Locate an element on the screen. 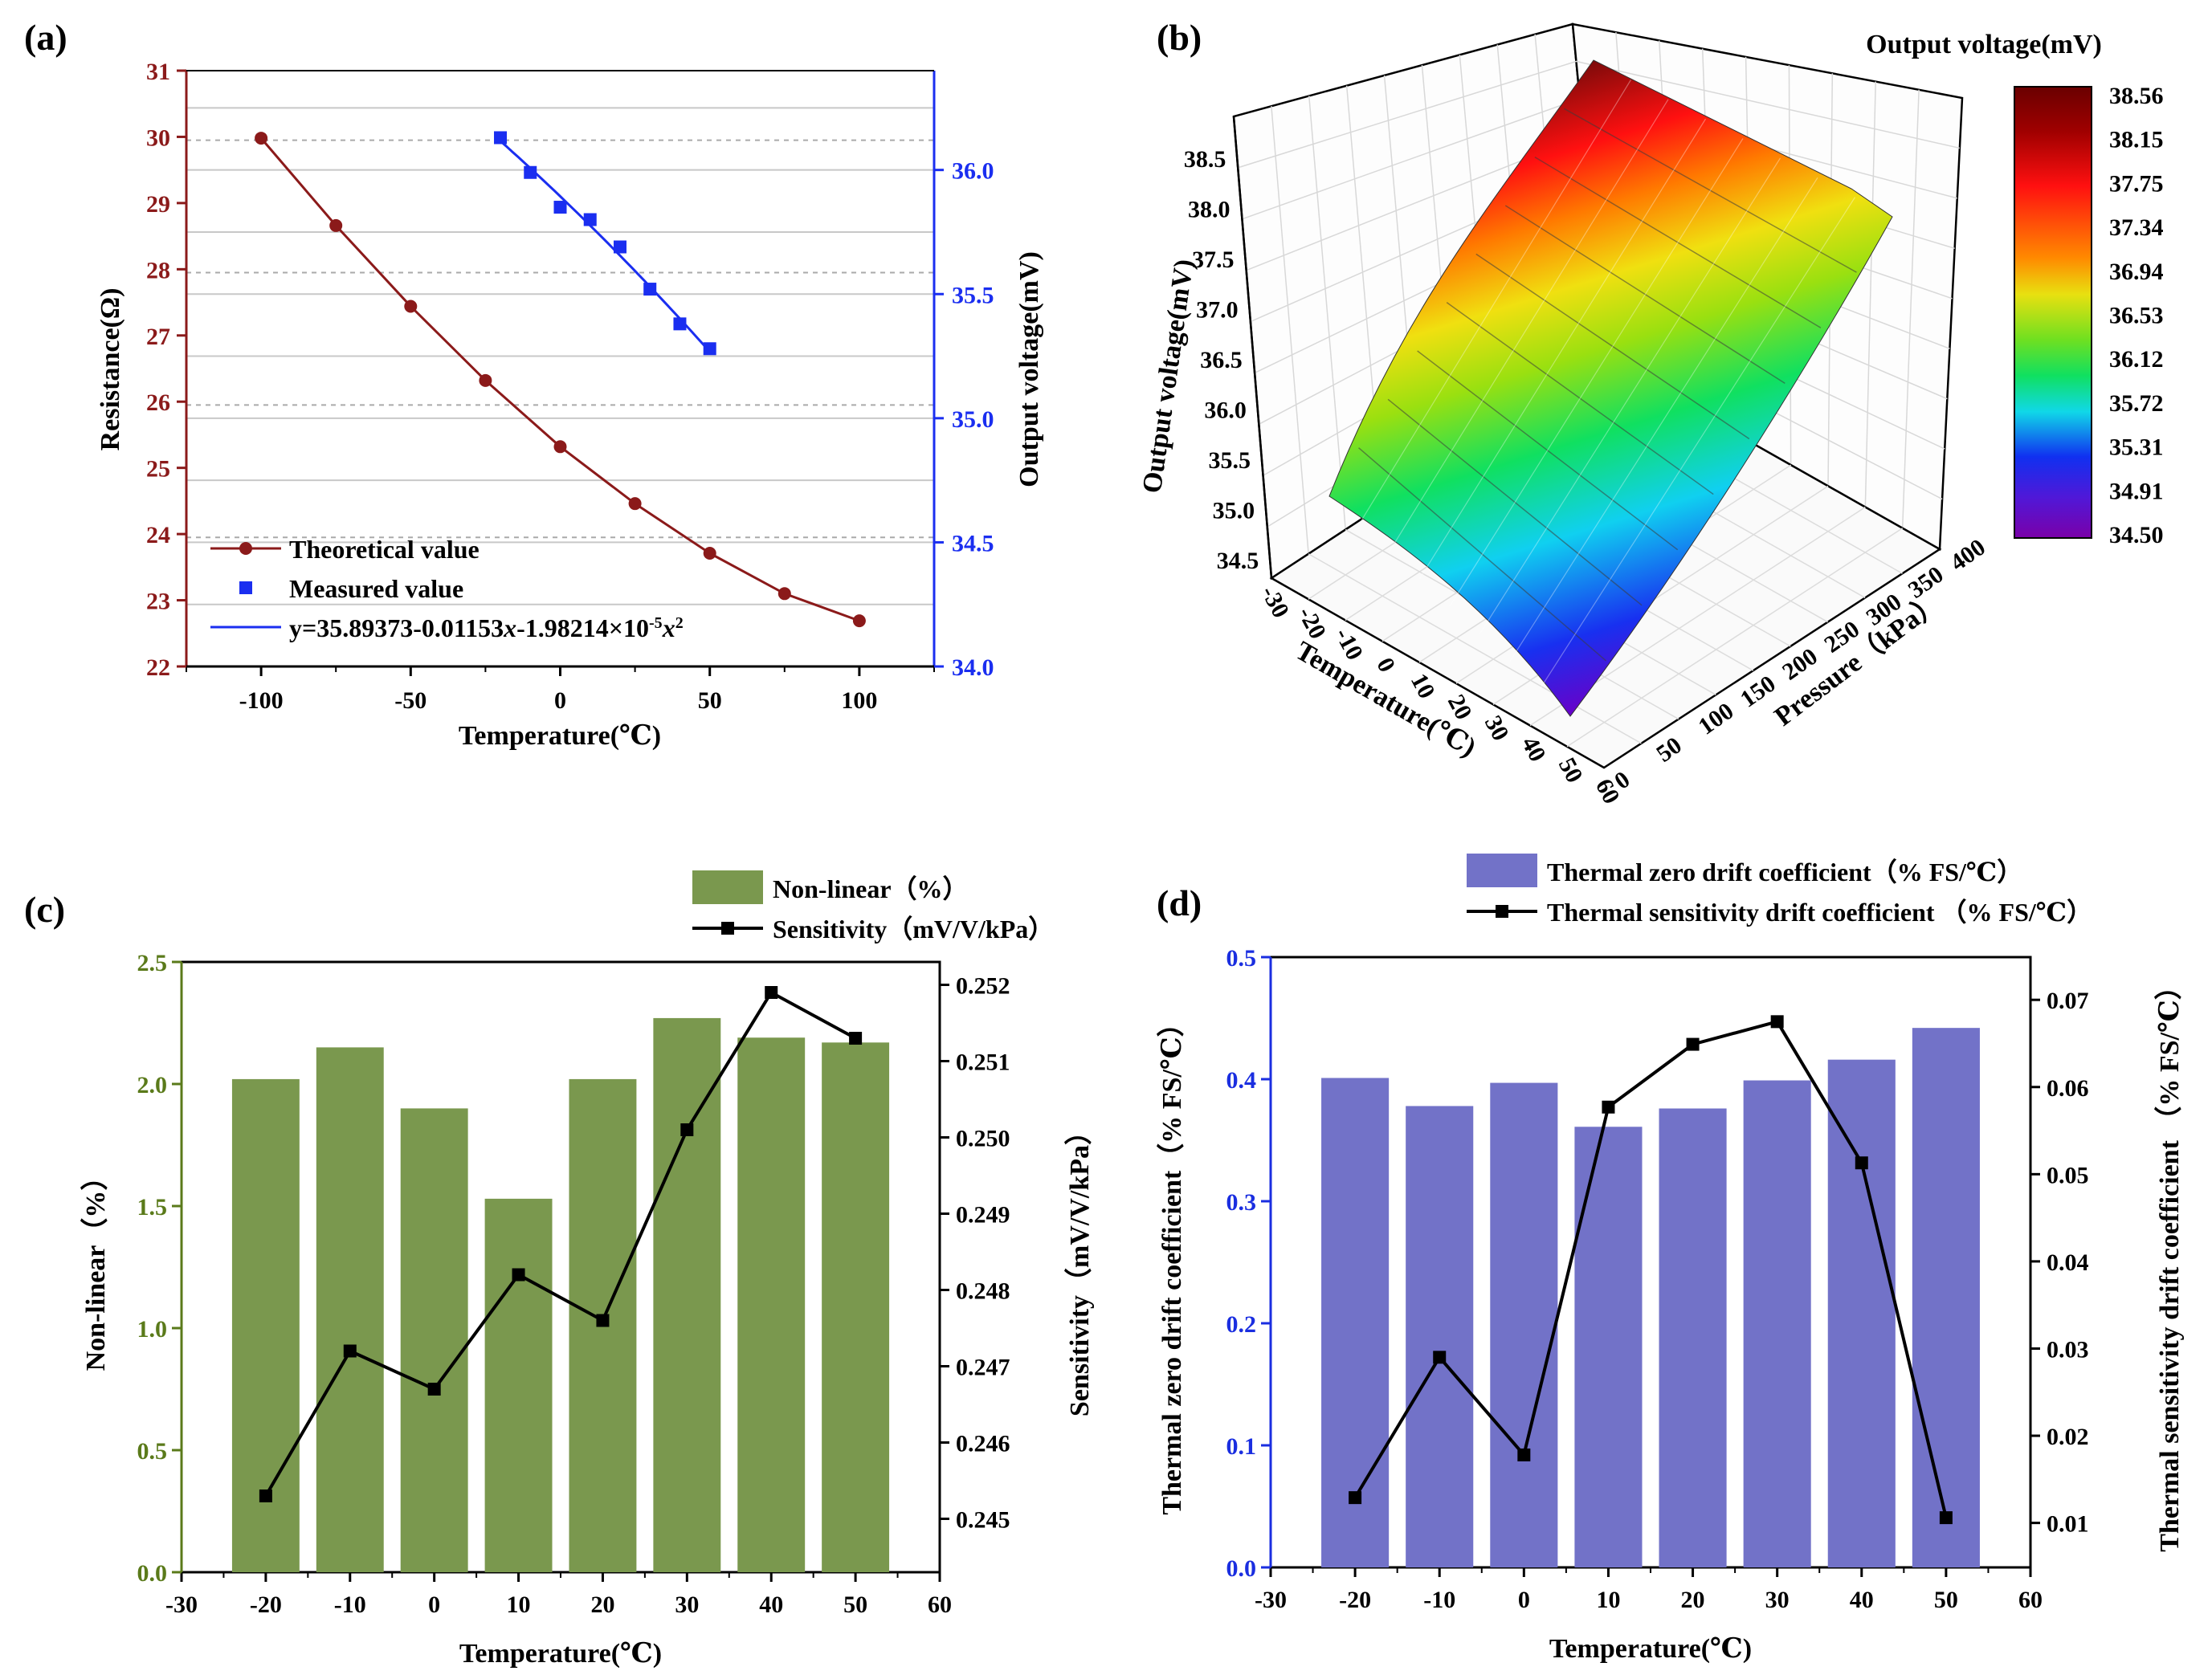 The image size is (2212, 1679). legend-theoretical-marker is located at coordinates (245, 549).